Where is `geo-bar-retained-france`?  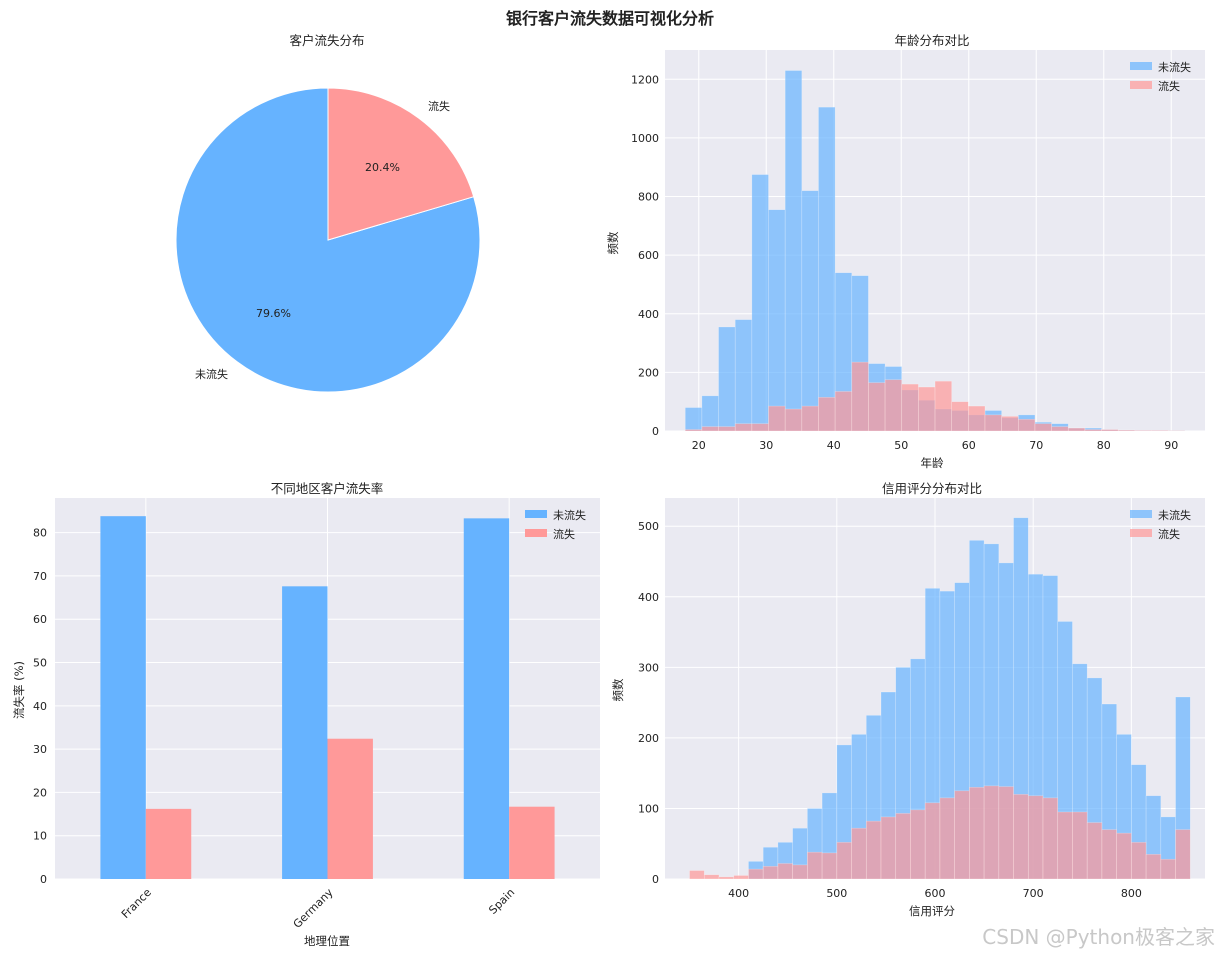
geo-bar-retained-france is located at coordinates (123, 697).